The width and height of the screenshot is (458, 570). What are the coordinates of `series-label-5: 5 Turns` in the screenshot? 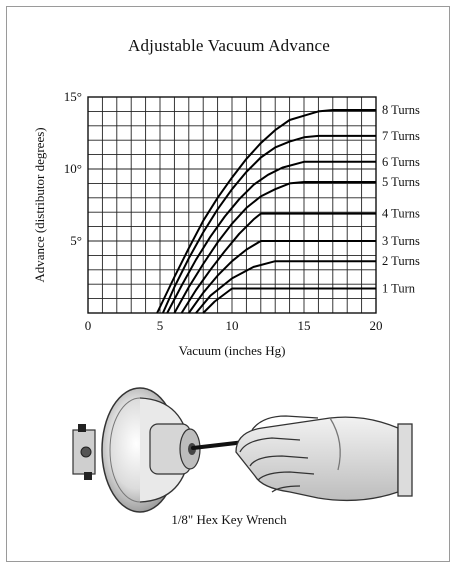 It's located at (401, 182).